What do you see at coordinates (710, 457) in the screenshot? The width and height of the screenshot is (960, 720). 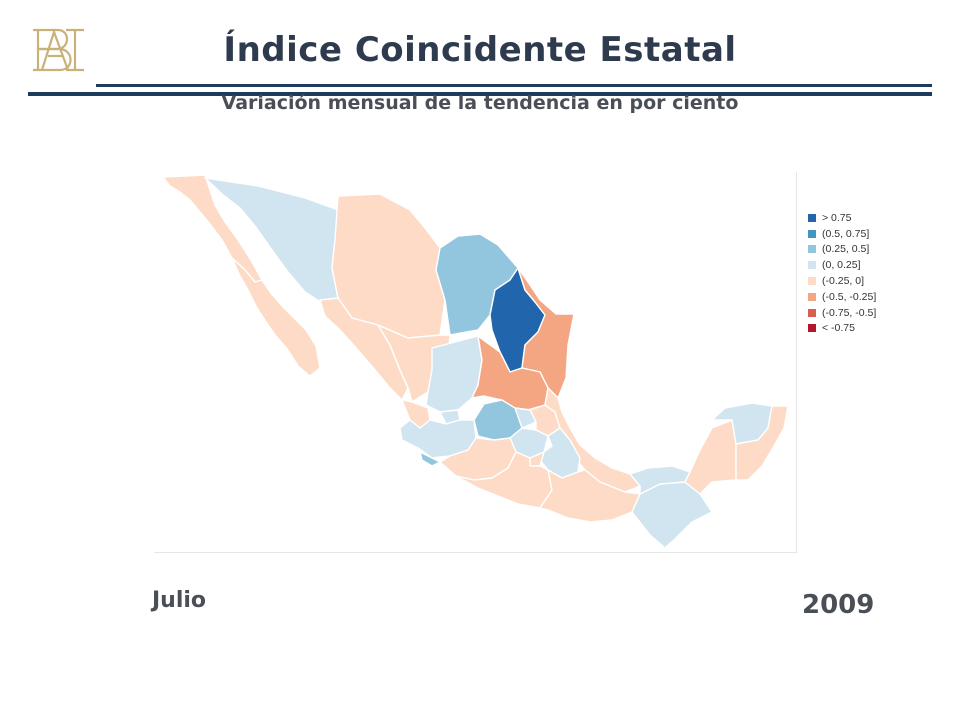 I see `state-campeche` at bounding box center [710, 457].